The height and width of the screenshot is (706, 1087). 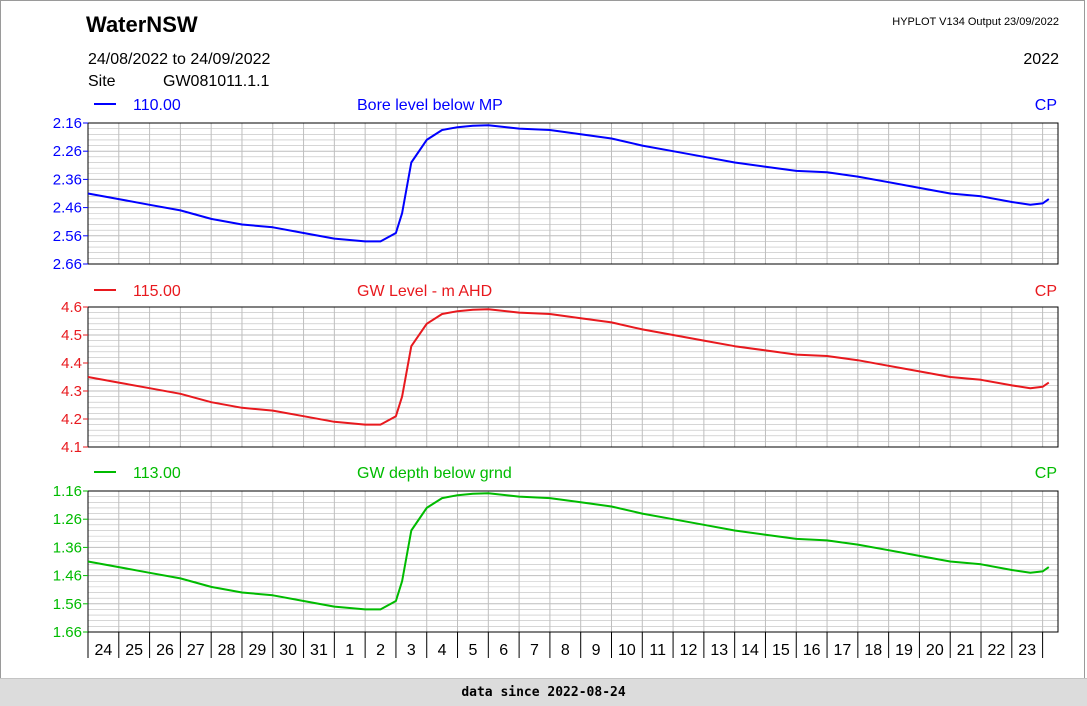 I want to click on series-title: Bore level below MP, so click(x=430, y=105).